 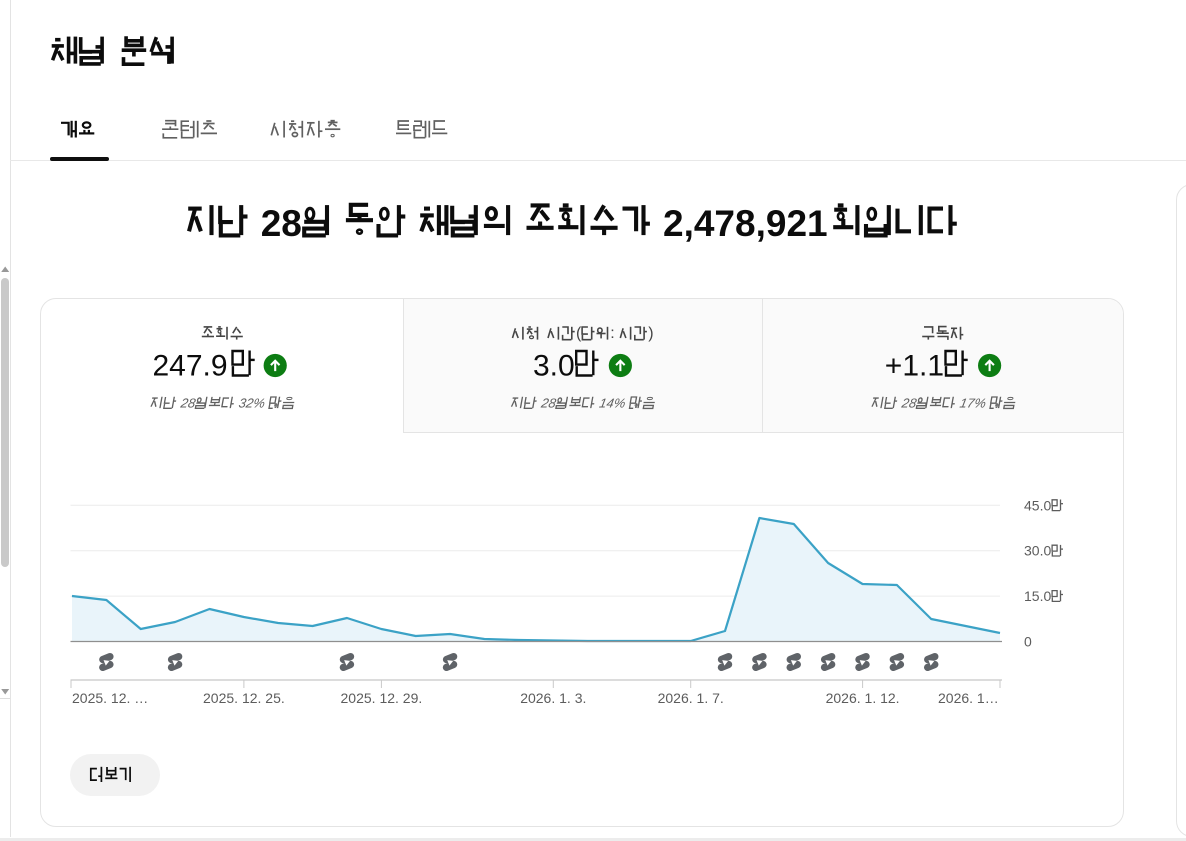 What do you see at coordinates (1037, 551) in the screenshot?
I see `svg-text: 30.0` at bounding box center [1037, 551].